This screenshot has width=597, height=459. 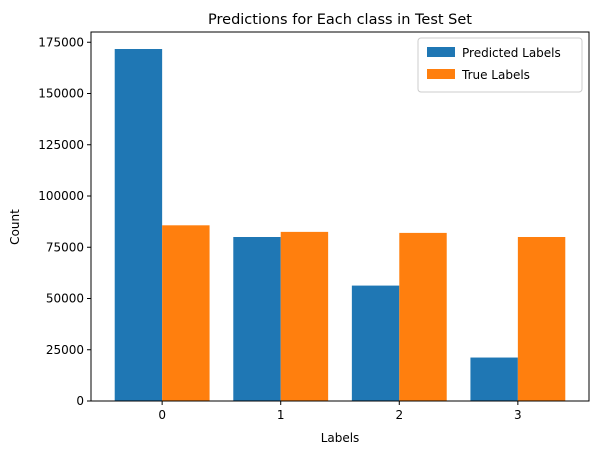 What do you see at coordinates (495, 75) in the screenshot?
I see `legend-label: True Labels` at bounding box center [495, 75].